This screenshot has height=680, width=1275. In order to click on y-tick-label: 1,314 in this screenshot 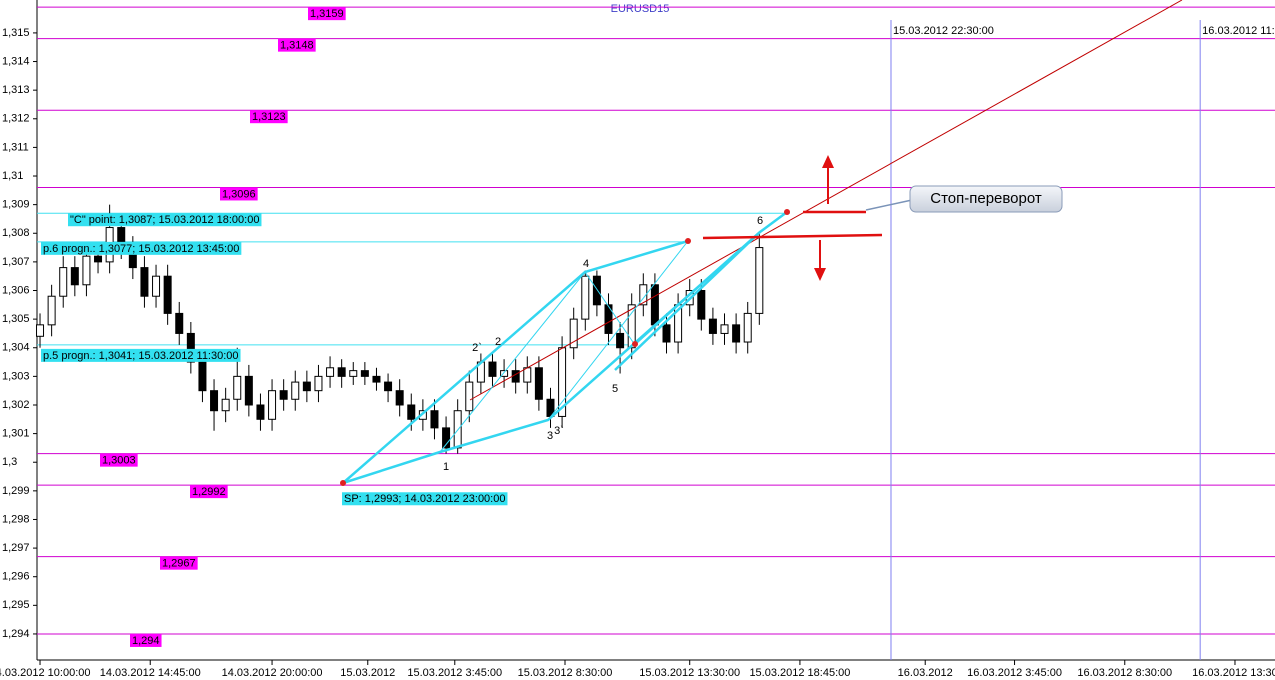, I will do `click(16, 61)`.